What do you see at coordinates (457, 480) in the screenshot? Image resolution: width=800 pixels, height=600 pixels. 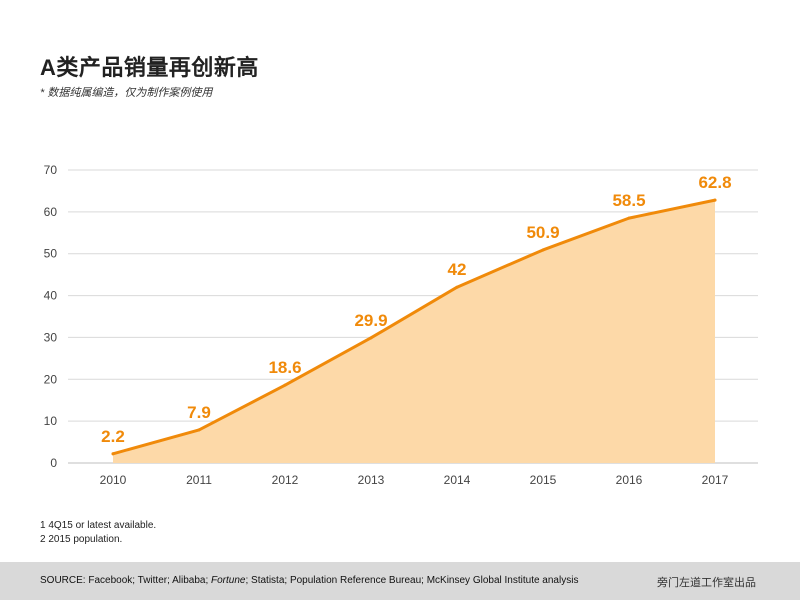 I see `x-tick-label: 2014` at bounding box center [457, 480].